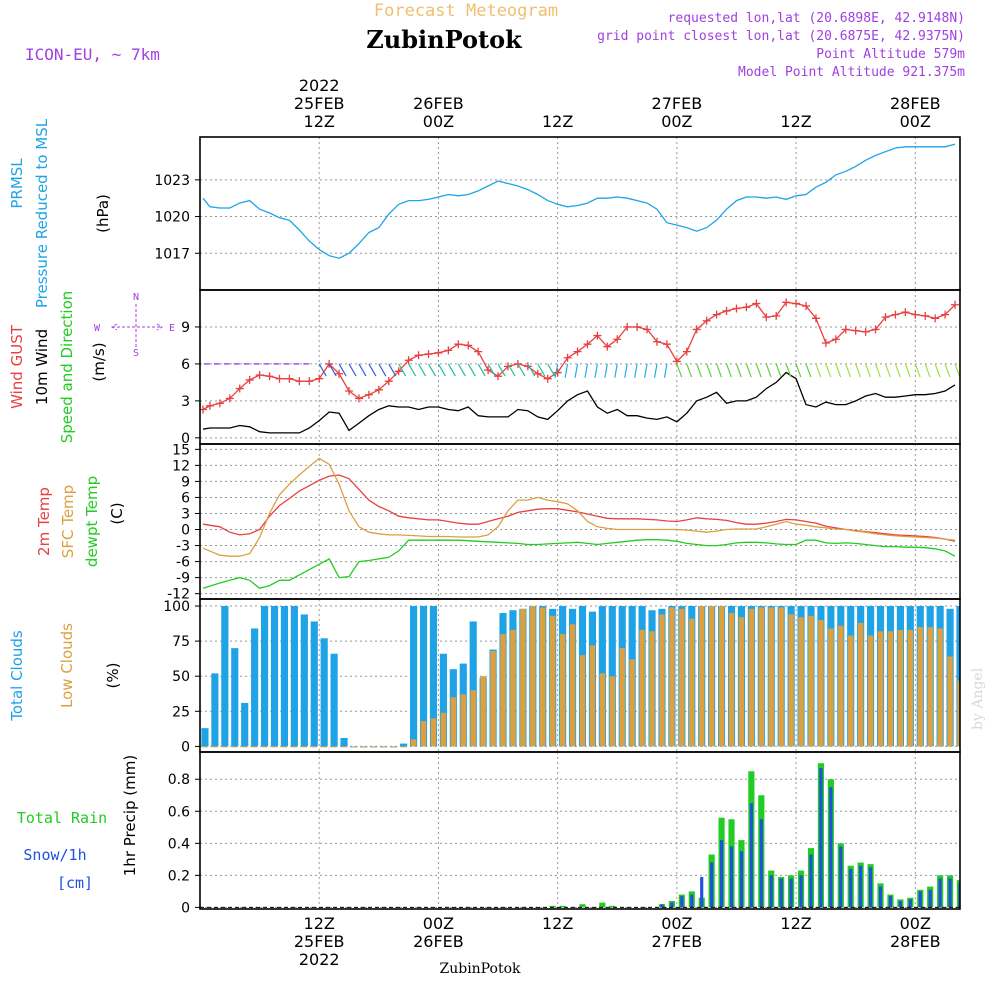 The width and height of the screenshot is (1000, 1000). I want to click on y-label: (m/s), so click(99, 361).